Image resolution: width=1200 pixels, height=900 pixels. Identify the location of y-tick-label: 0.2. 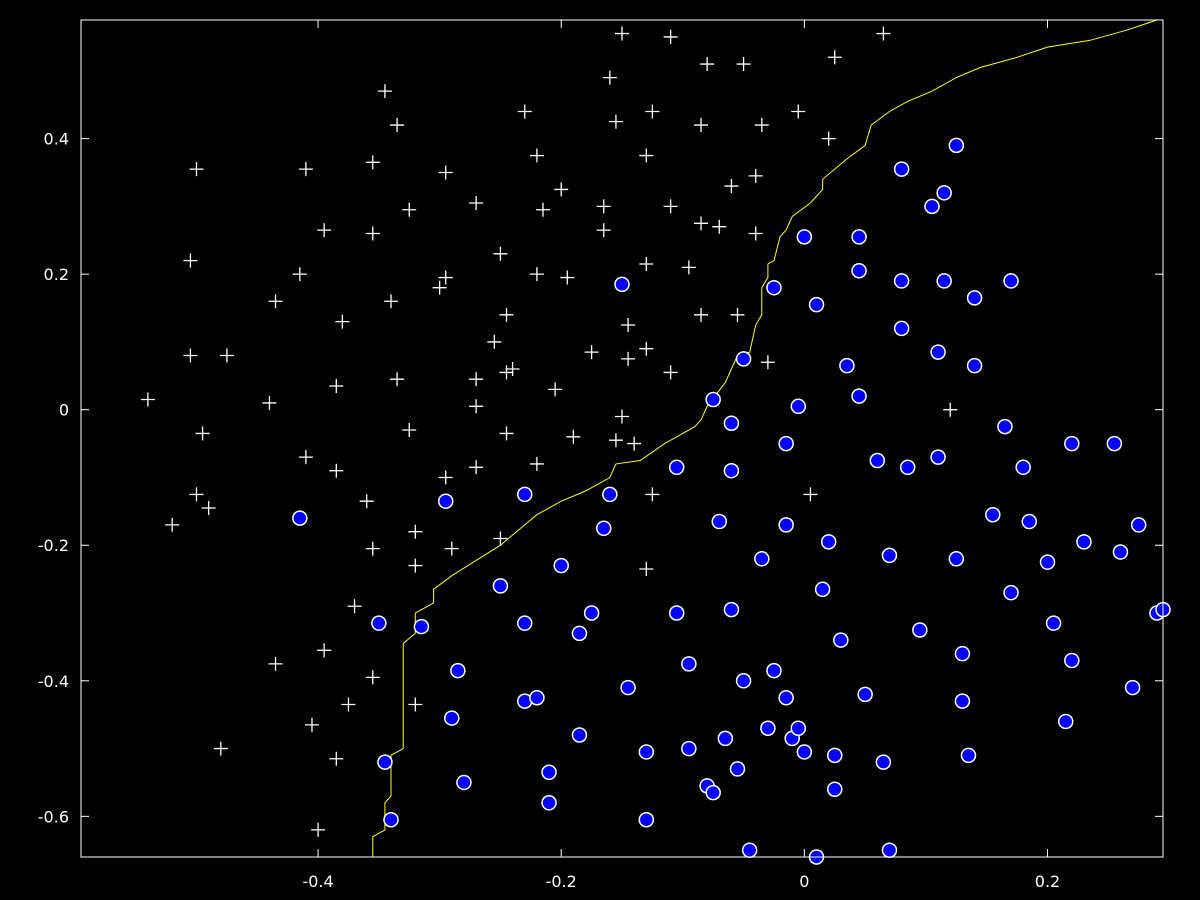
(56, 274).